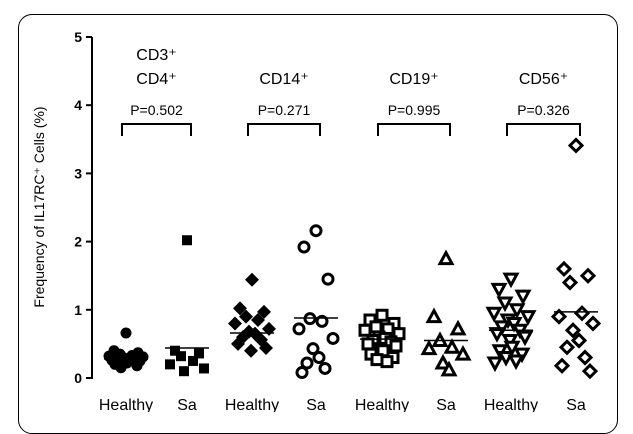 The image size is (633, 434). I want to click on y-tick-label: 5, so click(78, 37).